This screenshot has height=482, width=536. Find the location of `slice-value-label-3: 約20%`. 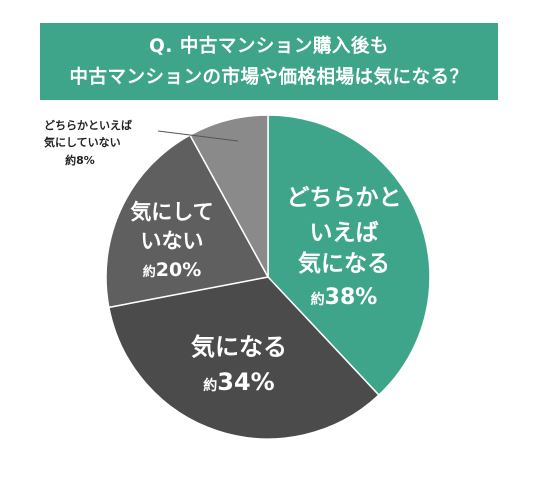

slice-value-label-3: 約20% is located at coordinates (172, 270).